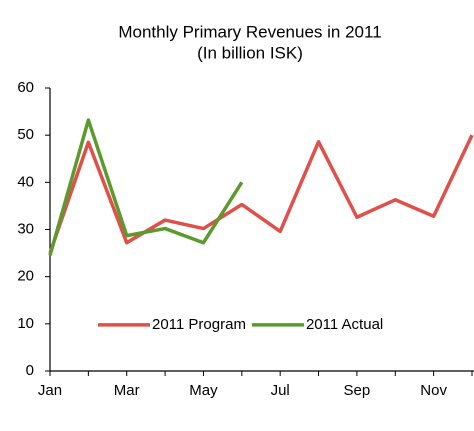  I want to click on y-tick-label: 20, so click(25, 276).